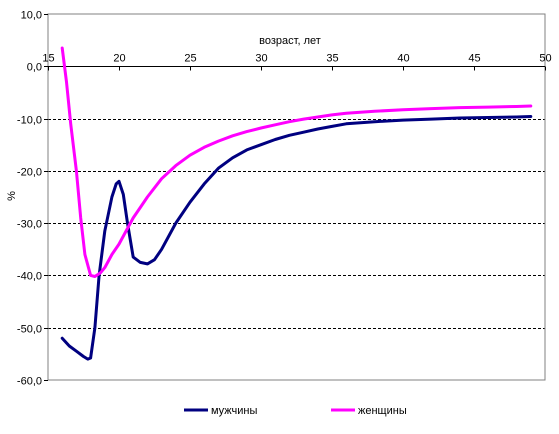 The image size is (559, 434). I want to click on x-axis-label: возраст, лет, so click(290, 41).